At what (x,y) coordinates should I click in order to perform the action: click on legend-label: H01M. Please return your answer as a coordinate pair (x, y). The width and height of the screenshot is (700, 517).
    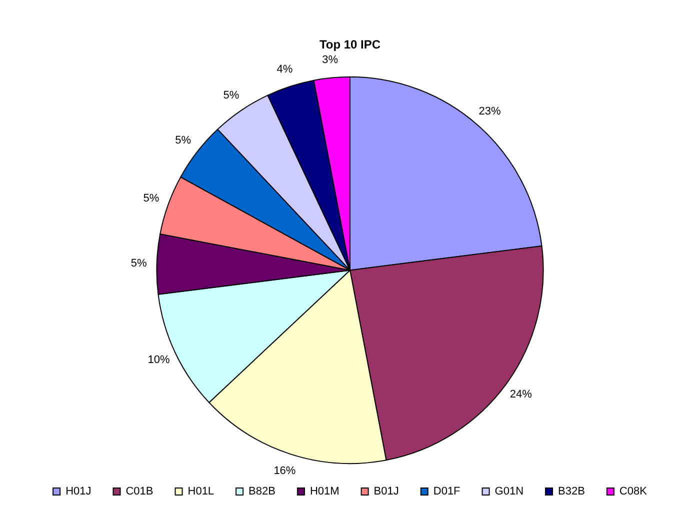
    Looking at the image, I should click on (325, 492).